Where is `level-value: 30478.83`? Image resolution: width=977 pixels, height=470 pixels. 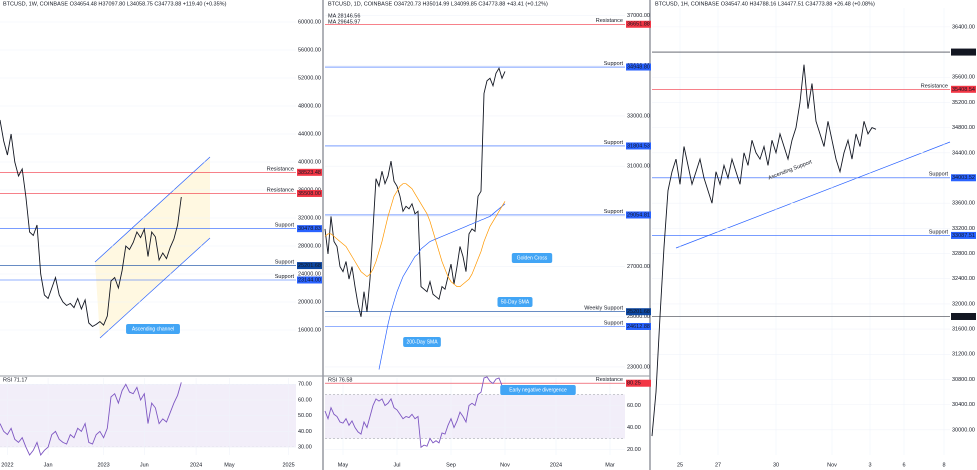
level-value: 30478.83 is located at coordinates (309, 229).